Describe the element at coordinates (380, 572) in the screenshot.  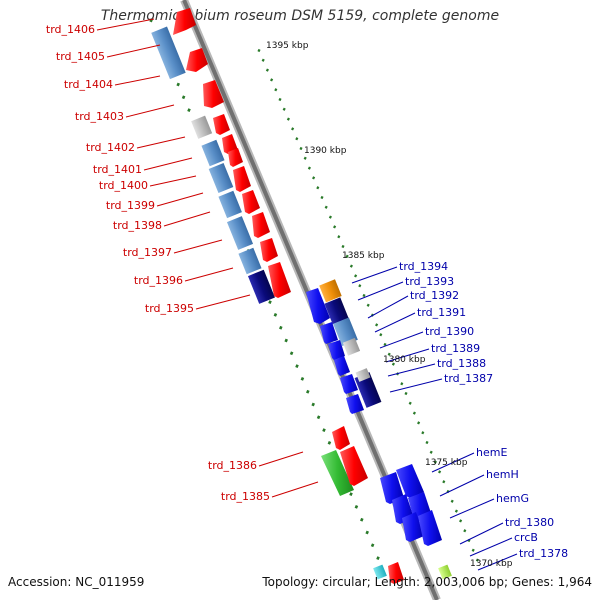
I see `gene-crcB` at that location.